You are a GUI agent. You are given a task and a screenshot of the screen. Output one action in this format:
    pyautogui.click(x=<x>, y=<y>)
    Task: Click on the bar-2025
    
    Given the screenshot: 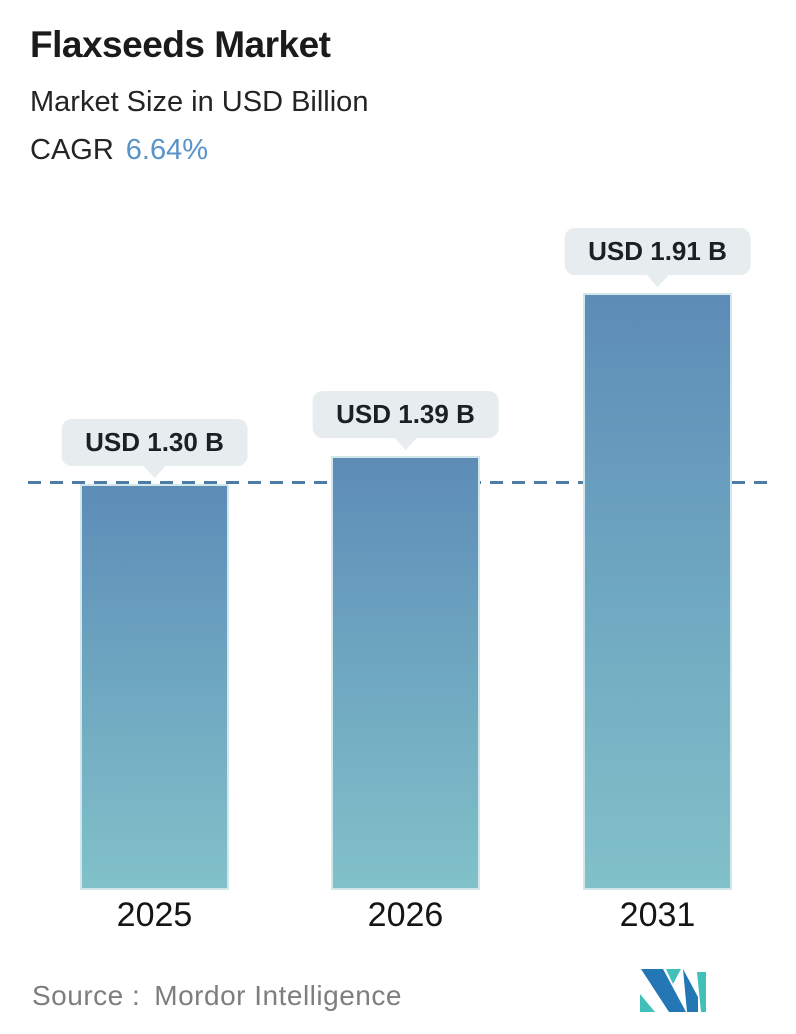 What is the action you would take?
    pyautogui.click(x=154, y=687)
    